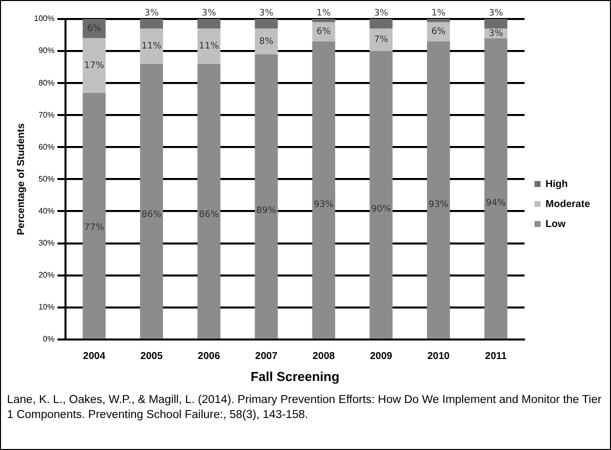  I want to click on x-tick-label: 2004, so click(94, 356).